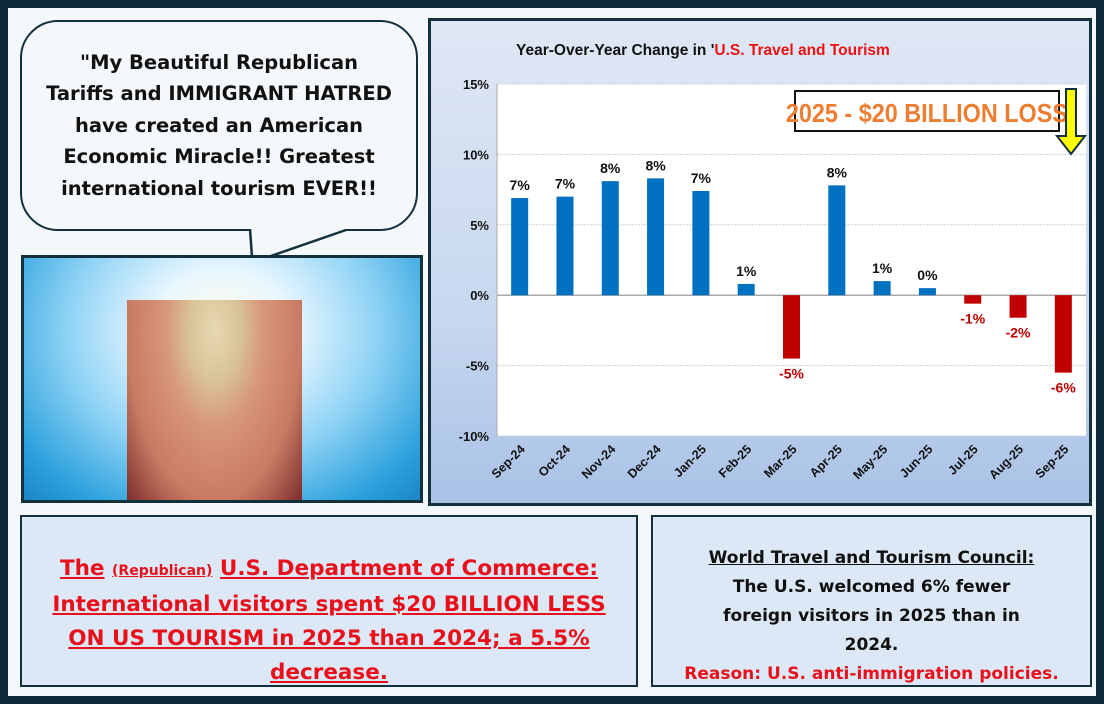  What do you see at coordinates (826, 461) in the screenshot?
I see `x-tick-label: Apr-25` at bounding box center [826, 461].